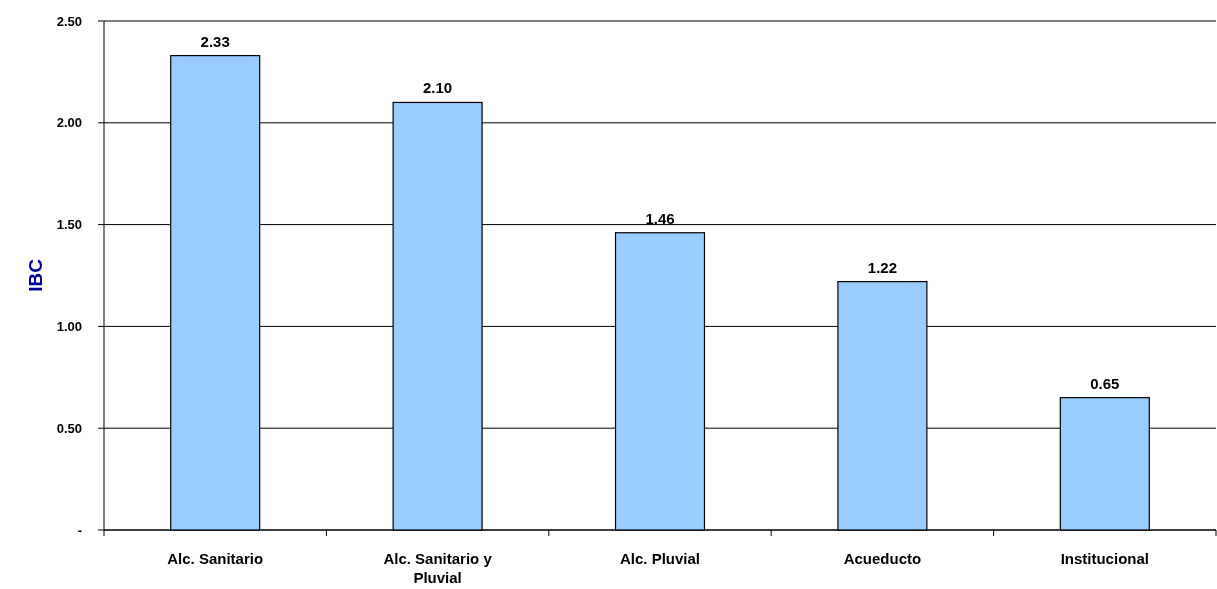 This screenshot has width=1217, height=589. Describe the element at coordinates (1104, 558) in the screenshot. I see `x-tick-label: Institucional` at that location.